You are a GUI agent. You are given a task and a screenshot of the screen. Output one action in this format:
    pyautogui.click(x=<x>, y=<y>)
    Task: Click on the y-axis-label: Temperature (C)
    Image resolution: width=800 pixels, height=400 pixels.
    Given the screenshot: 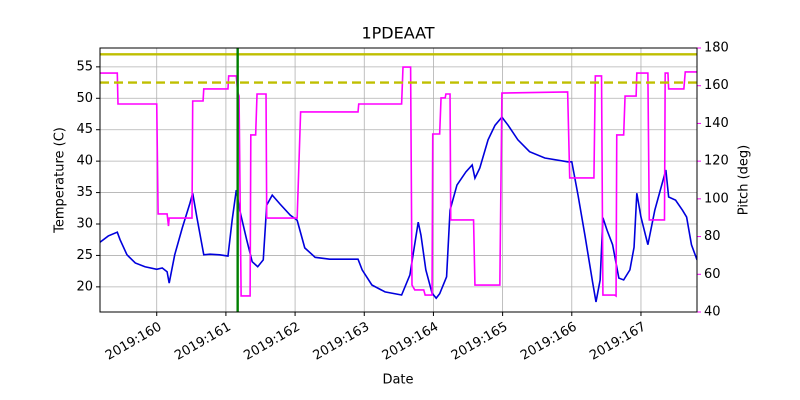 What is the action you would take?
    pyautogui.click(x=60, y=180)
    